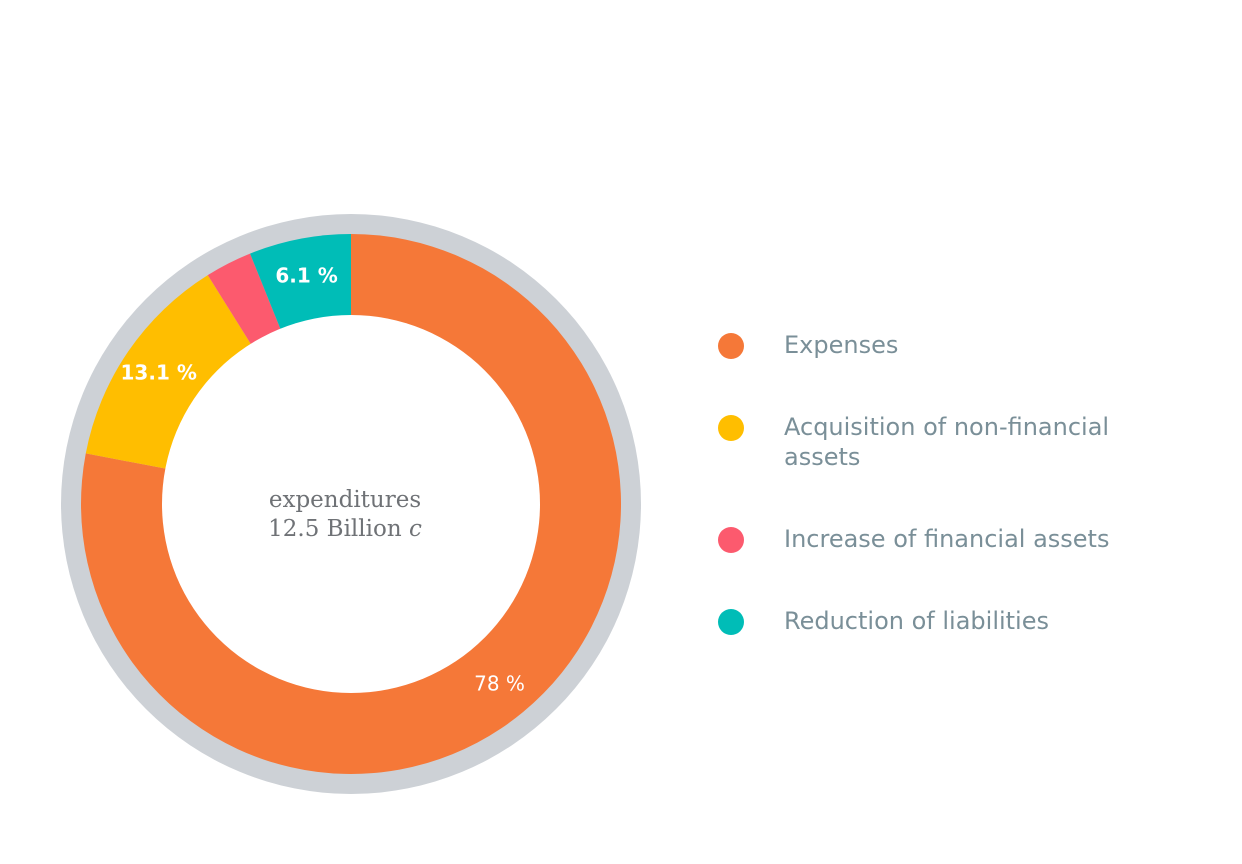  Describe the element at coordinates (415, 529) in the screenshot. I see `center-label-unit: c` at that location.